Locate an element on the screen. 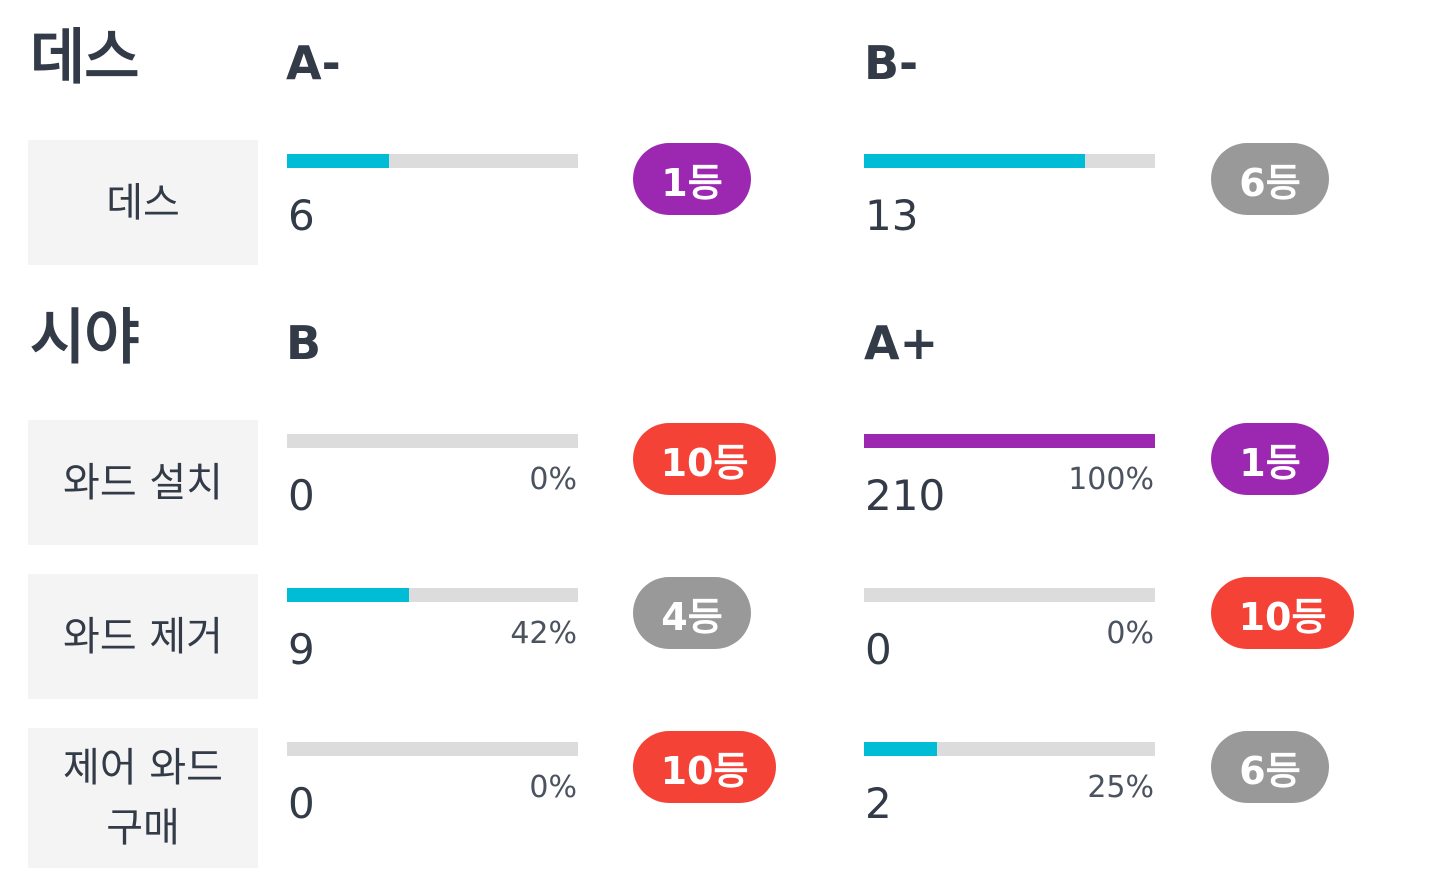  section-title-vision: 시야 is located at coordinates (84, 338).